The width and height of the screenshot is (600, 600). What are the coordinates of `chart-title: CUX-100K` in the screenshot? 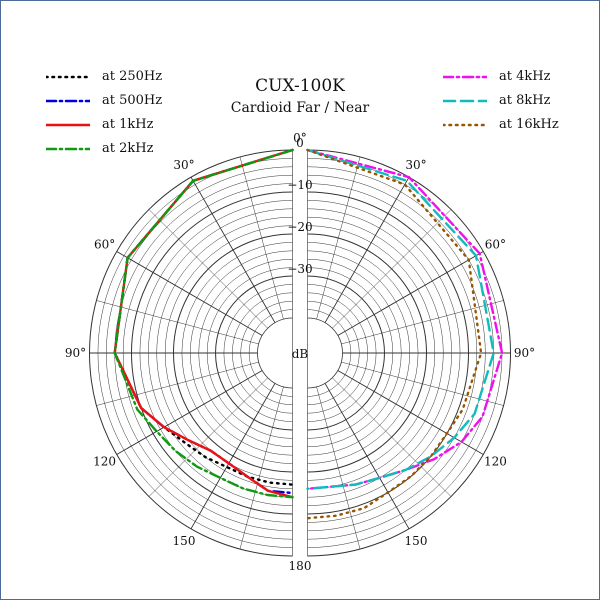 It's located at (300, 86).